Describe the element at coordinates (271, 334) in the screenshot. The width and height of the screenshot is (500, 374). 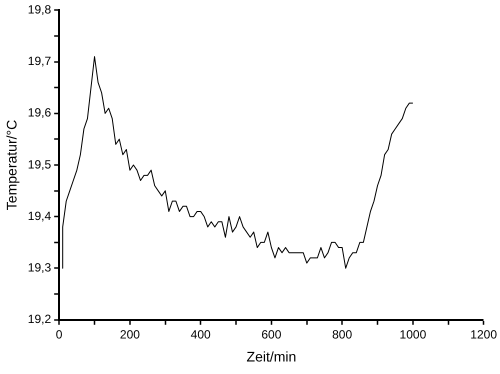
I see `x-tick-label: 600` at that location.